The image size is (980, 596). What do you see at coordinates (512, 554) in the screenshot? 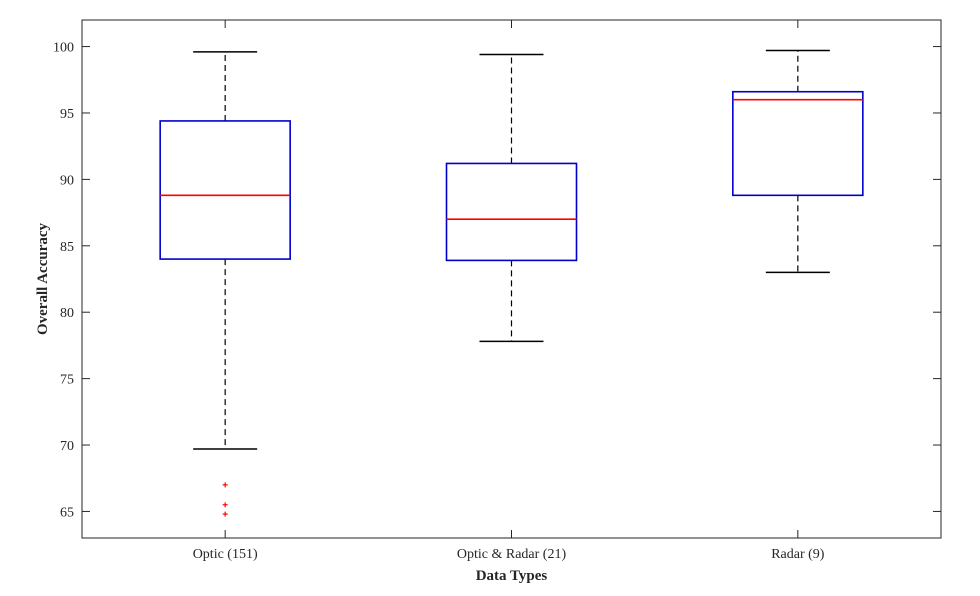
I see `x-tick-label: Optic & Radar (21)` at bounding box center [512, 554].